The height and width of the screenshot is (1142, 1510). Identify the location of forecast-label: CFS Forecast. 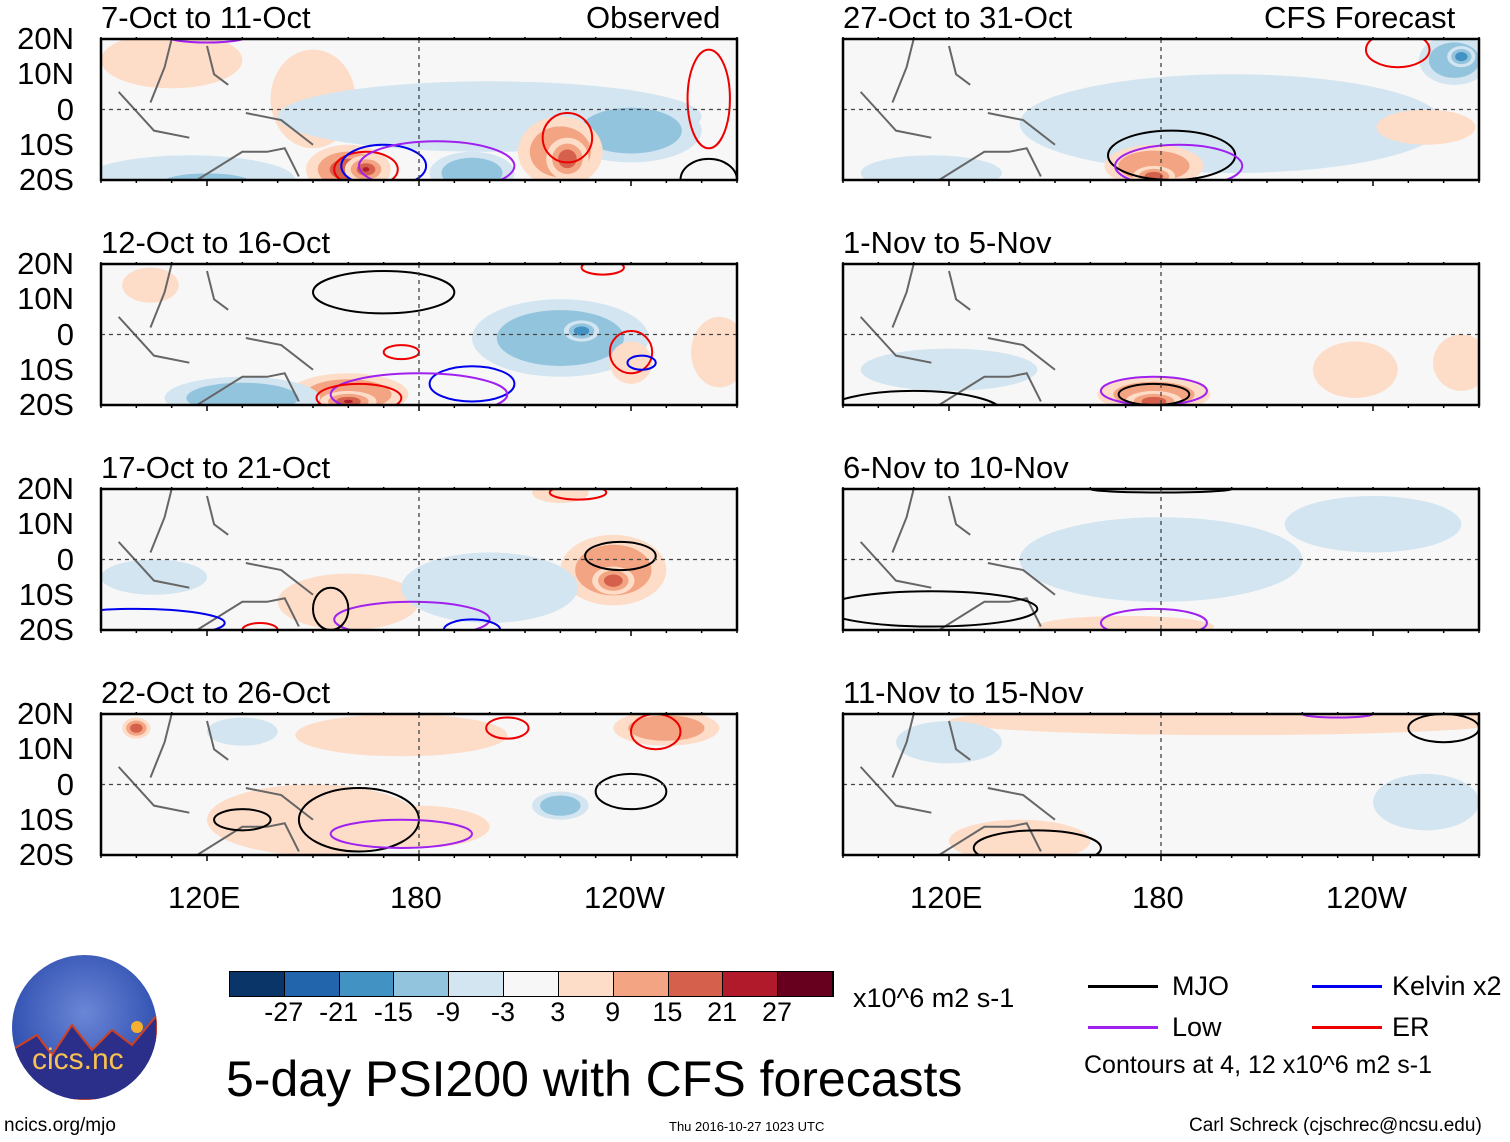
(1360, 17).